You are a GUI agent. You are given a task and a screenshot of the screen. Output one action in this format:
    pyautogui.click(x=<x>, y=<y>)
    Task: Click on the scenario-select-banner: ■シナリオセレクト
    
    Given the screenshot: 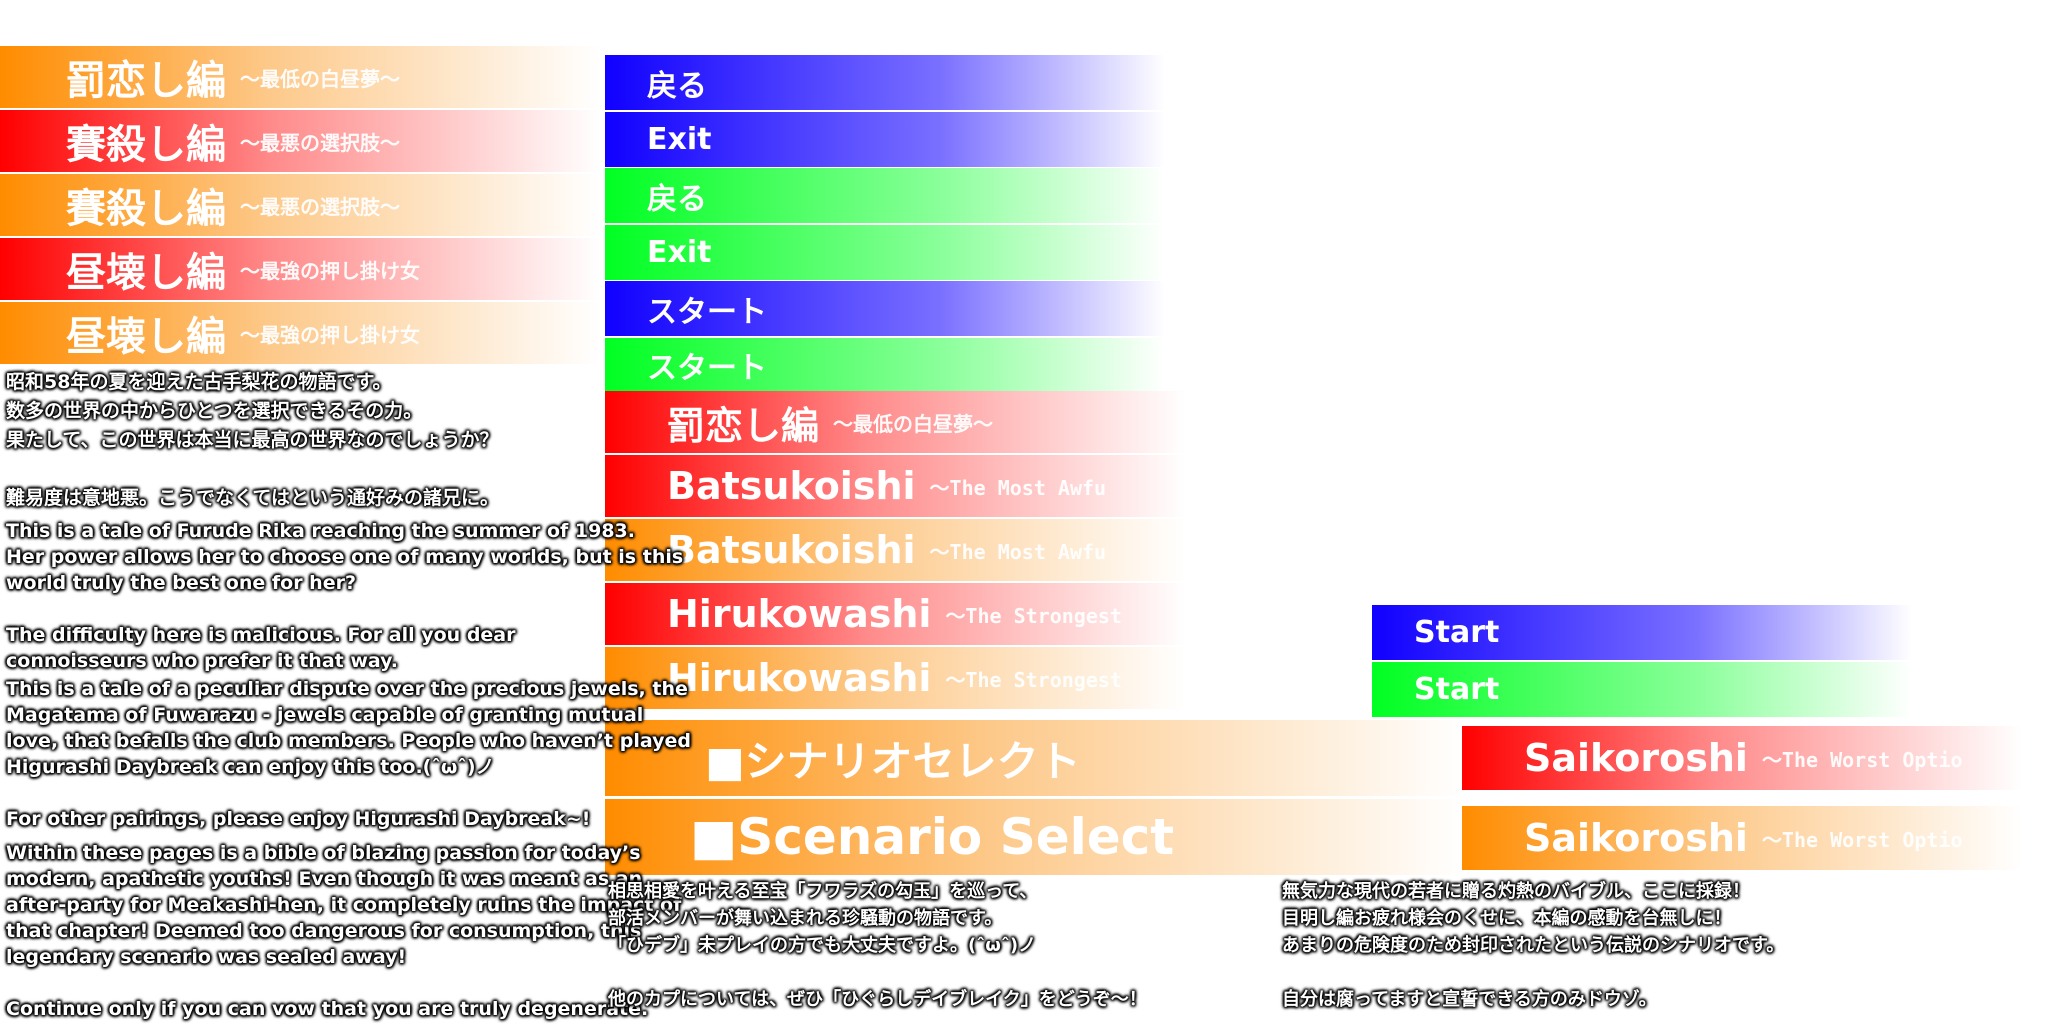 What is the action you would take?
    pyautogui.click(x=1035, y=758)
    